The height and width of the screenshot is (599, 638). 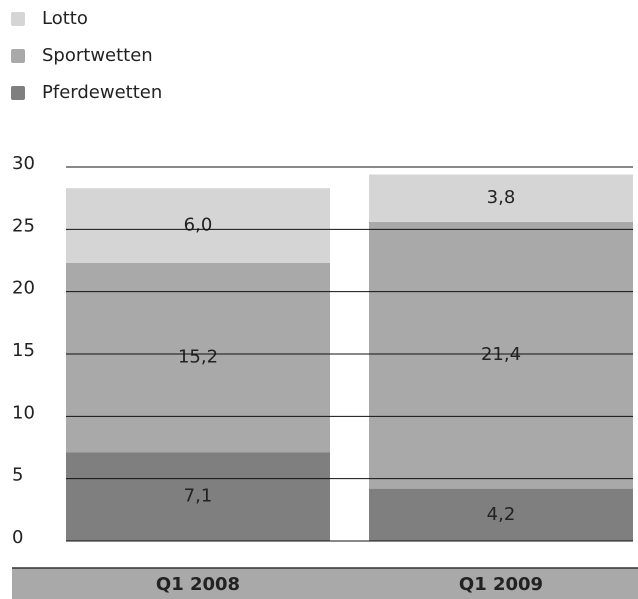 I want to click on data-label: 21,4, so click(x=501, y=354).